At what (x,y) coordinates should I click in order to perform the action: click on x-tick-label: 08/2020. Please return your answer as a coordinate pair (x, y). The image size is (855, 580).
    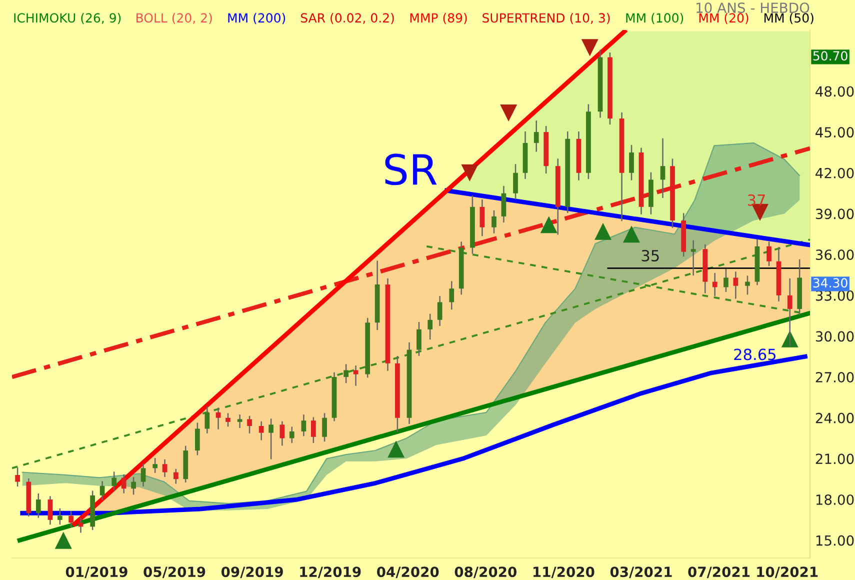
    Looking at the image, I should click on (485, 572).